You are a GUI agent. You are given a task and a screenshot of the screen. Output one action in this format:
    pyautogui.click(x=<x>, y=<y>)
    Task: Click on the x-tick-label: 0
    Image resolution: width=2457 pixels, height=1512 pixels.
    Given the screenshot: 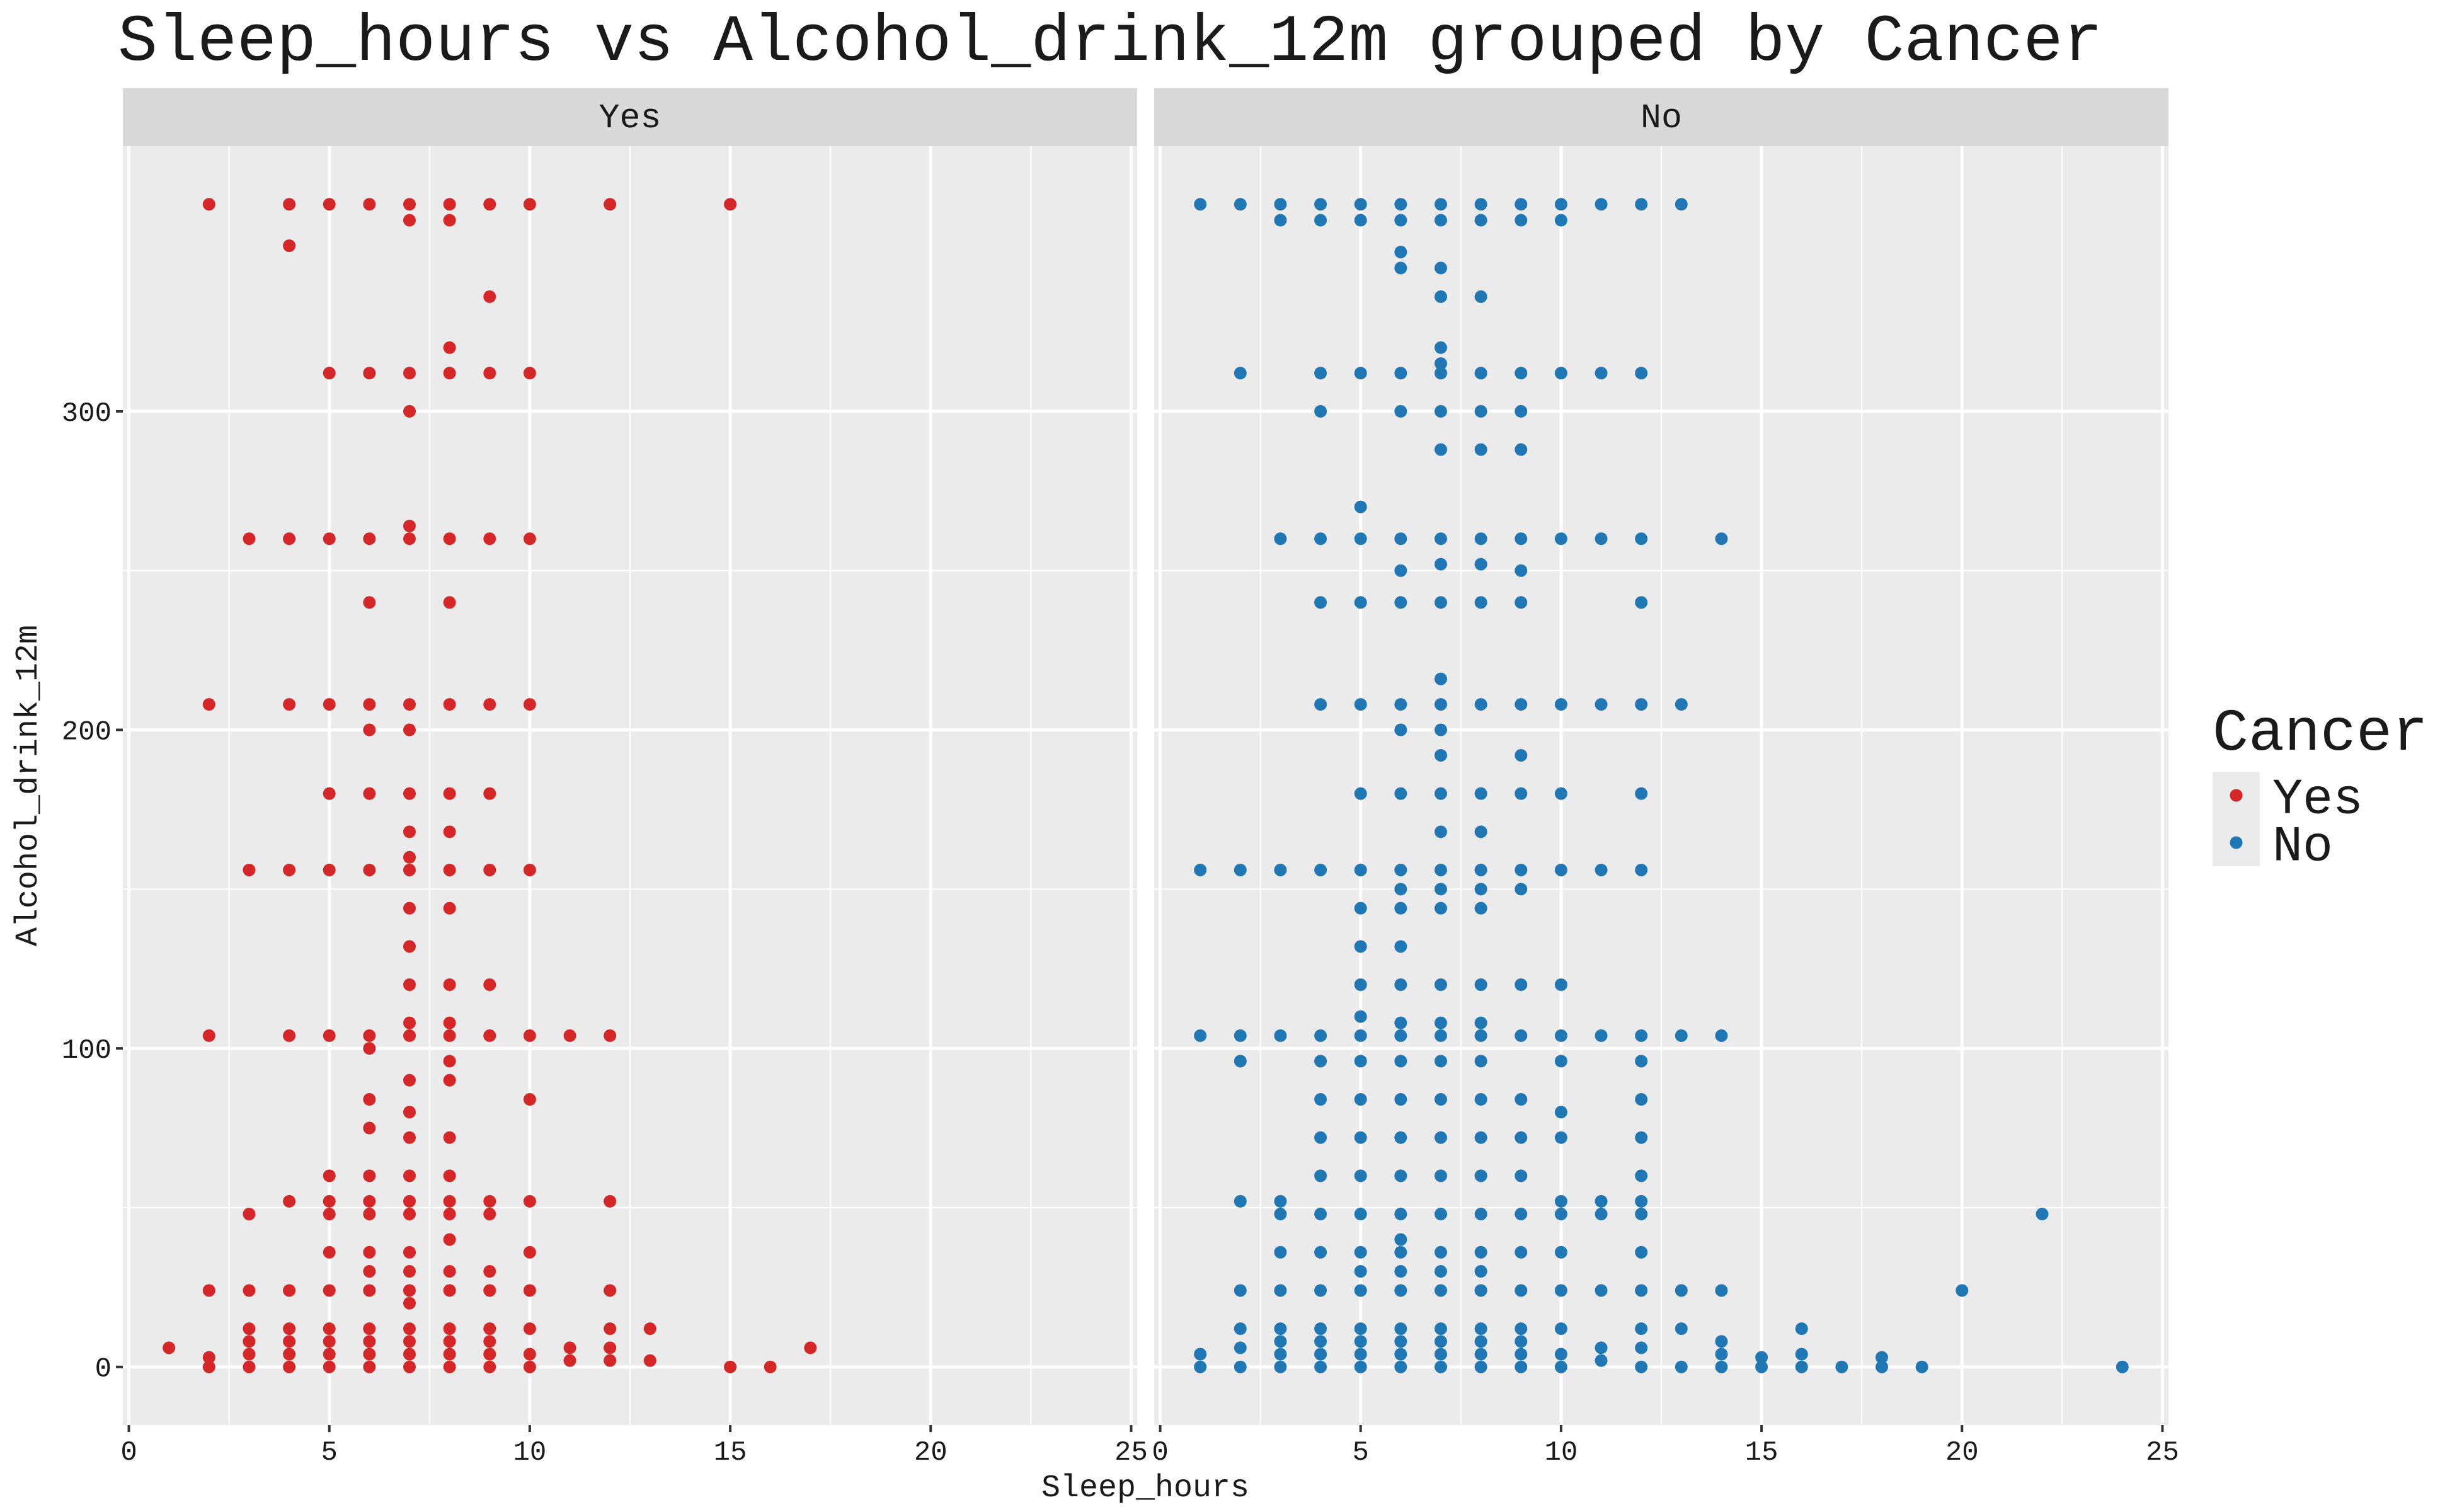 What is the action you would take?
    pyautogui.click(x=128, y=1453)
    